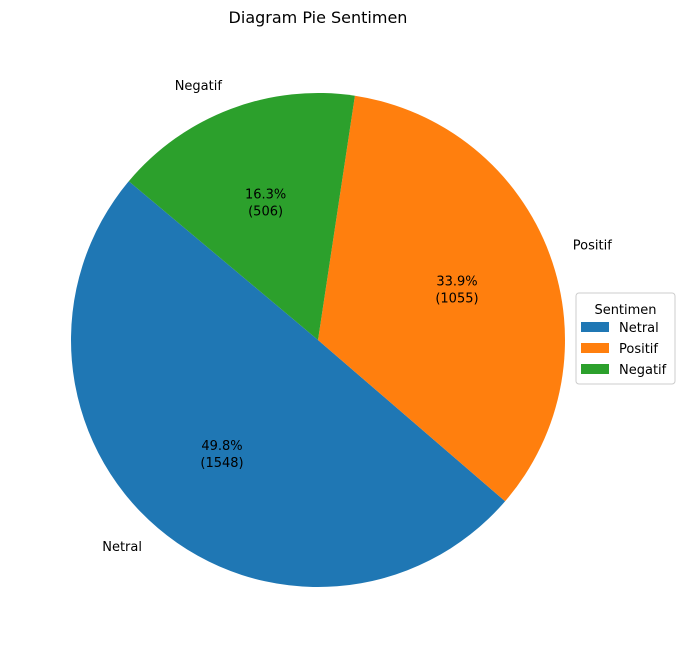 This screenshot has width=686, height=658. Describe the element at coordinates (625, 310) in the screenshot. I see `legend-title: Sentimen` at that location.